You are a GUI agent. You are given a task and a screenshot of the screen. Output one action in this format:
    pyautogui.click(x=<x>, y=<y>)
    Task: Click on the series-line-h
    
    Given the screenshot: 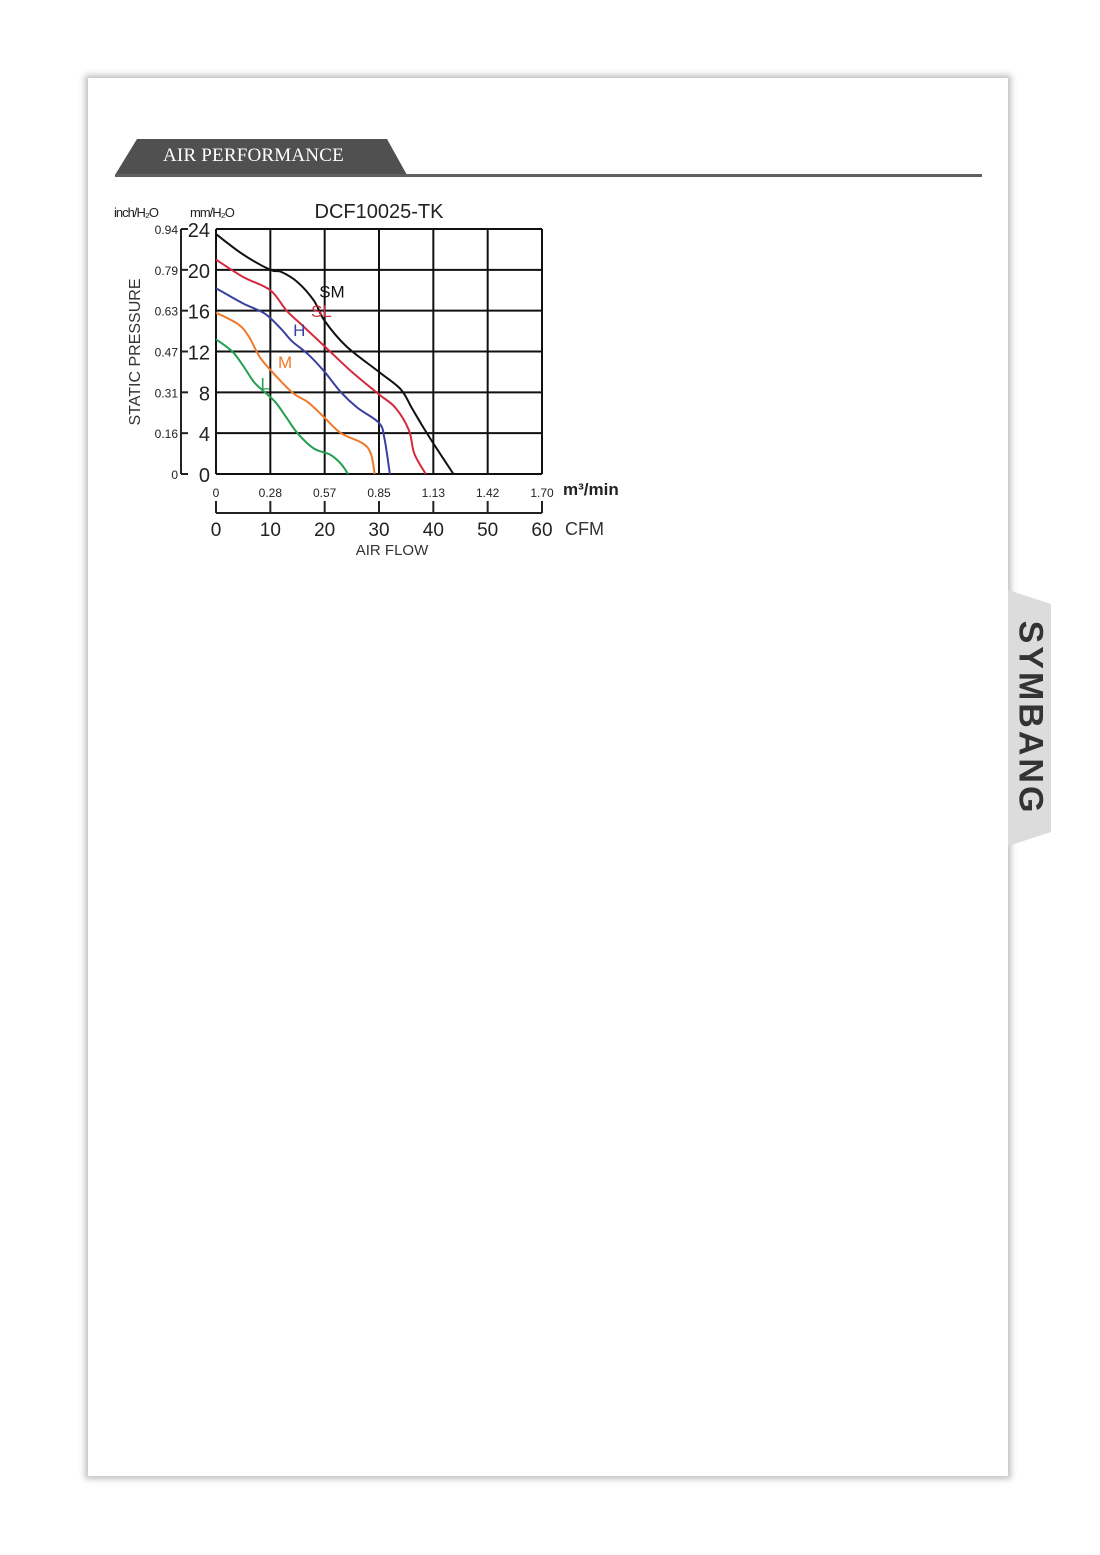 What is the action you would take?
    pyautogui.click(x=303, y=381)
    